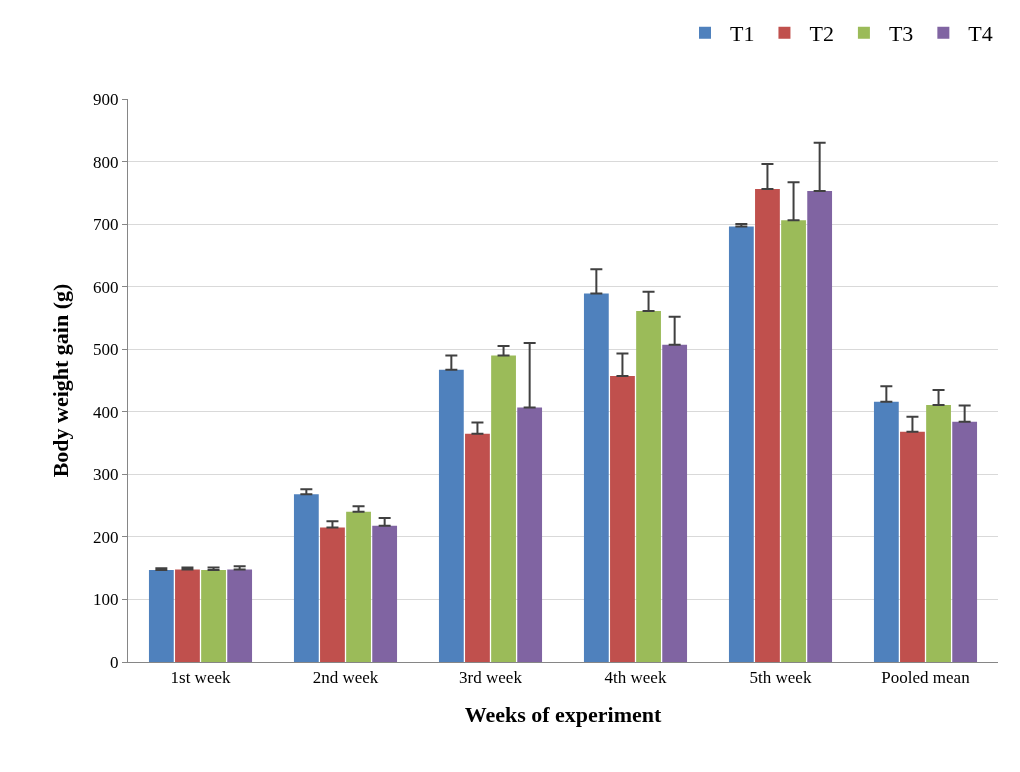  What do you see at coordinates (114, 662) in the screenshot?
I see `y-tick-label: 0` at bounding box center [114, 662].